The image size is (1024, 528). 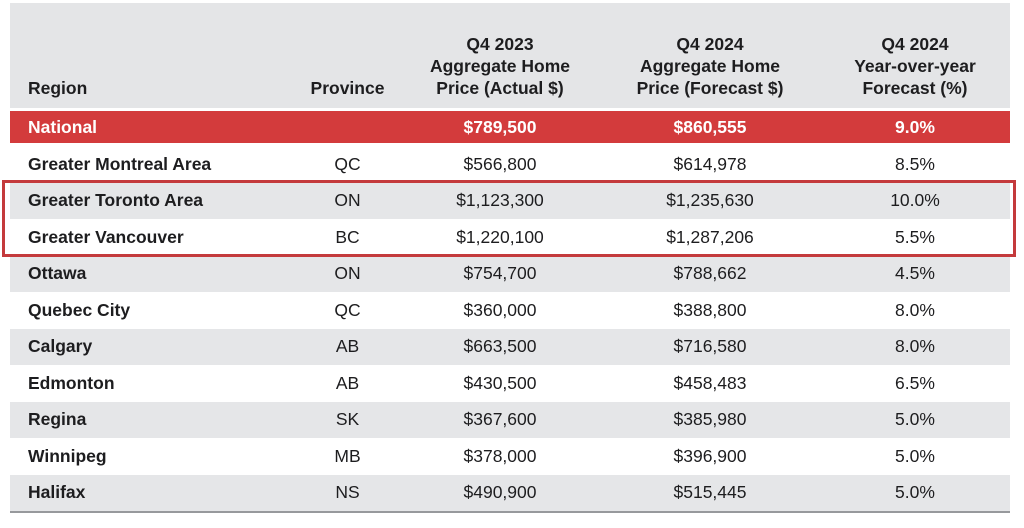 What do you see at coordinates (510, 512) in the screenshot?
I see `table-bottom-rule` at bounding box center [510, 512].